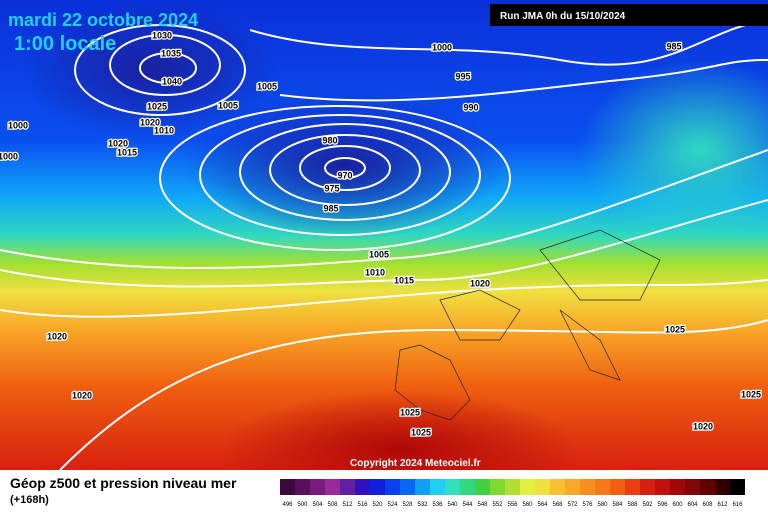 The width and height of the screenshot is (768, 512). I want to click on colorbar-label: 564, so click(542, 505).